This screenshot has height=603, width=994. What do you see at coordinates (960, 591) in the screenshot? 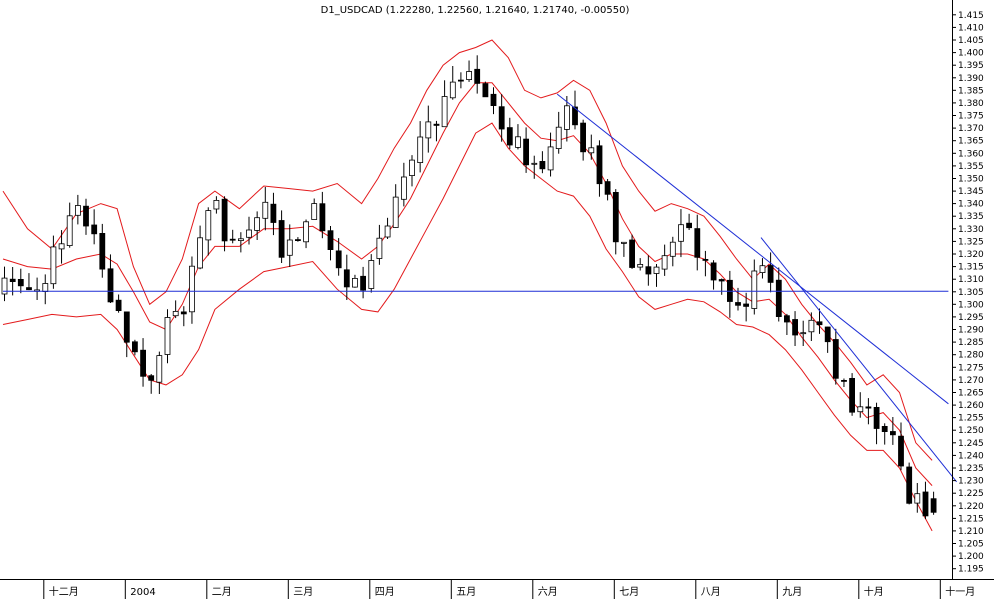
I see `x-tick-label: 十一月` at bounding box center [960, 591].